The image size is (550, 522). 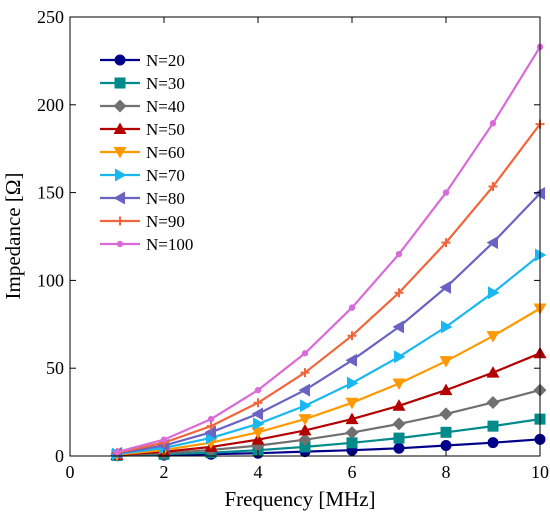 I want to click on legend-label: N=70, so click(x=165, y=175).